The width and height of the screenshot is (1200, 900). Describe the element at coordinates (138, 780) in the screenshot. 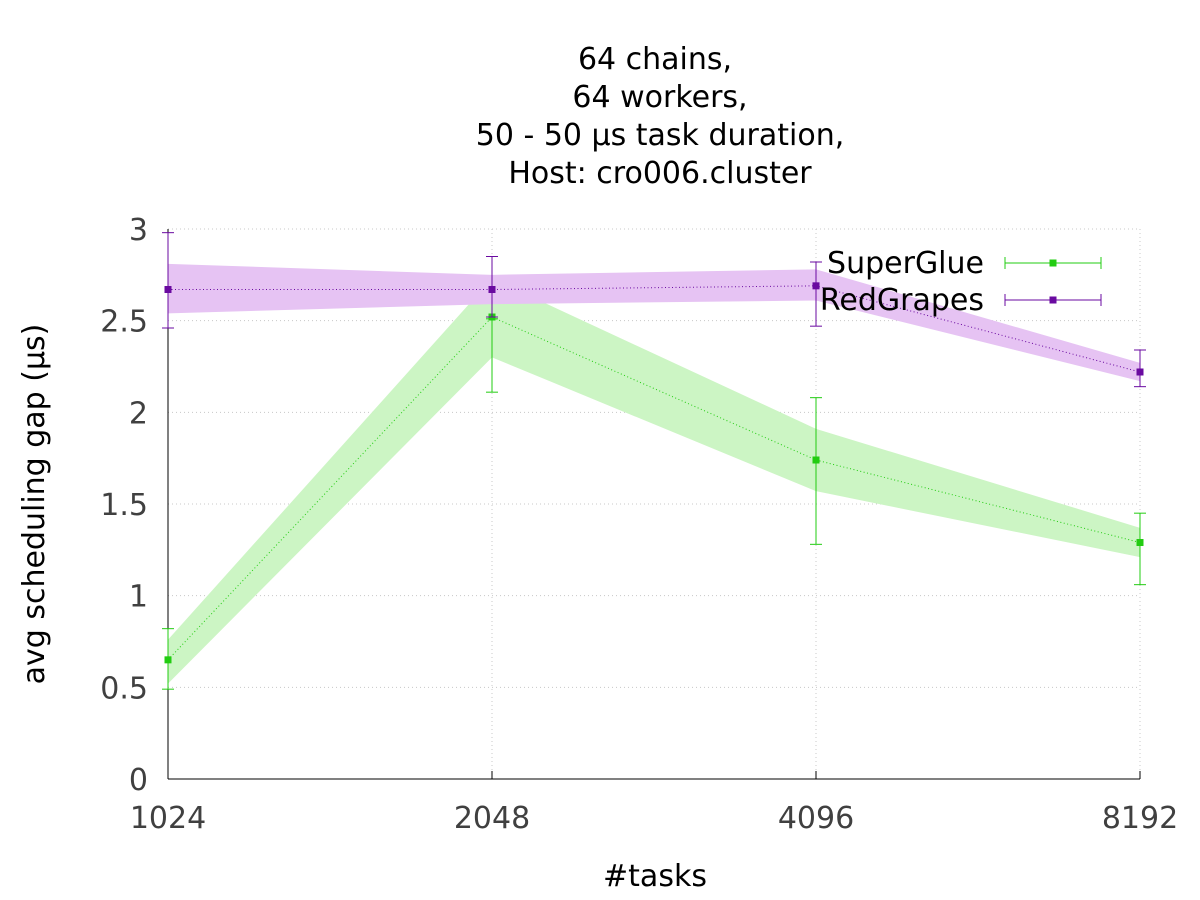

I see `y-tick-label: 0` at that location.